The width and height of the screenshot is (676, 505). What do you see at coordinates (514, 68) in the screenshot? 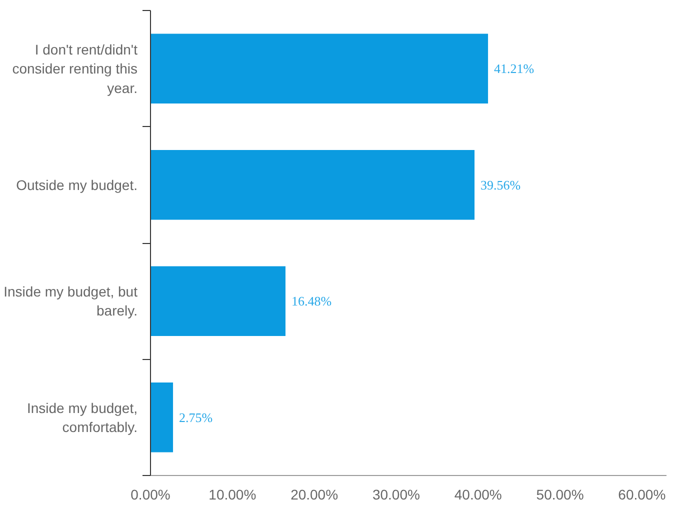
I see `data-label: 41.21%` at bounding box center [514, 68].